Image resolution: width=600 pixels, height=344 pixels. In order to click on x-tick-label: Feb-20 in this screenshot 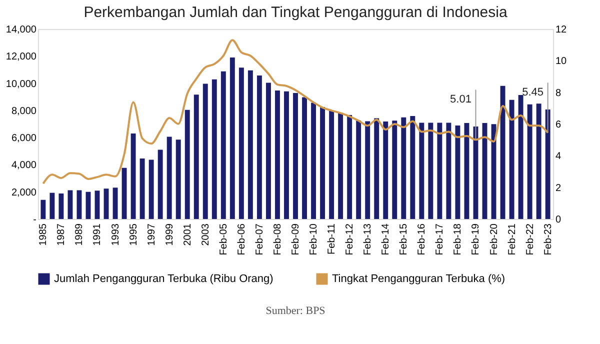, I will do `click(494, 239)`.